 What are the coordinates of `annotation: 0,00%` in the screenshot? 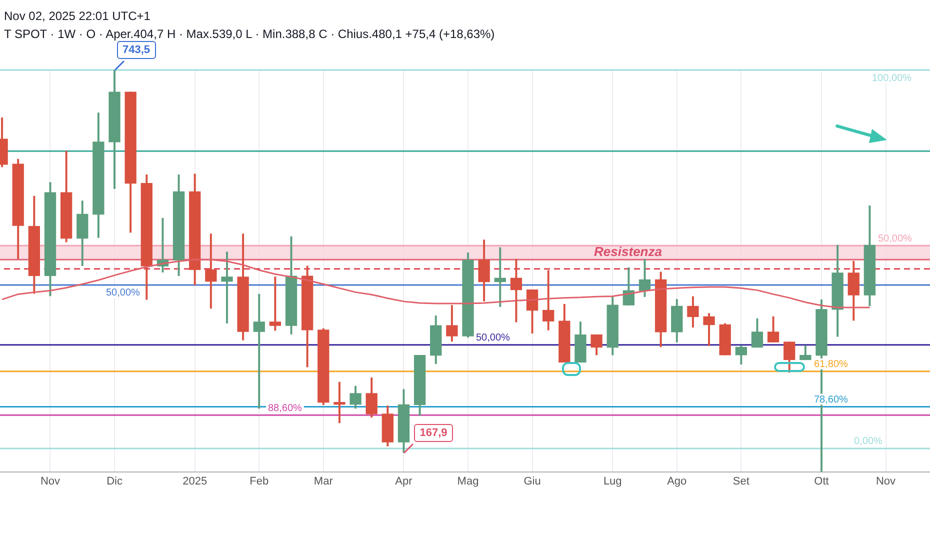 It's located at (868, 442).